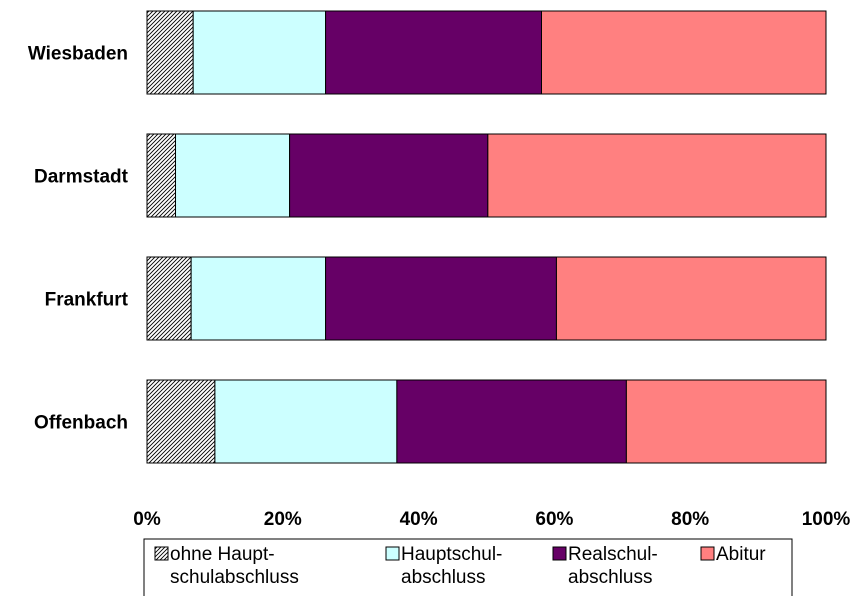  What do you see at coordinates (147, 519) in the screenshot?
I see `x-tick-label-0: 0%` at bounding box center [147, 519].